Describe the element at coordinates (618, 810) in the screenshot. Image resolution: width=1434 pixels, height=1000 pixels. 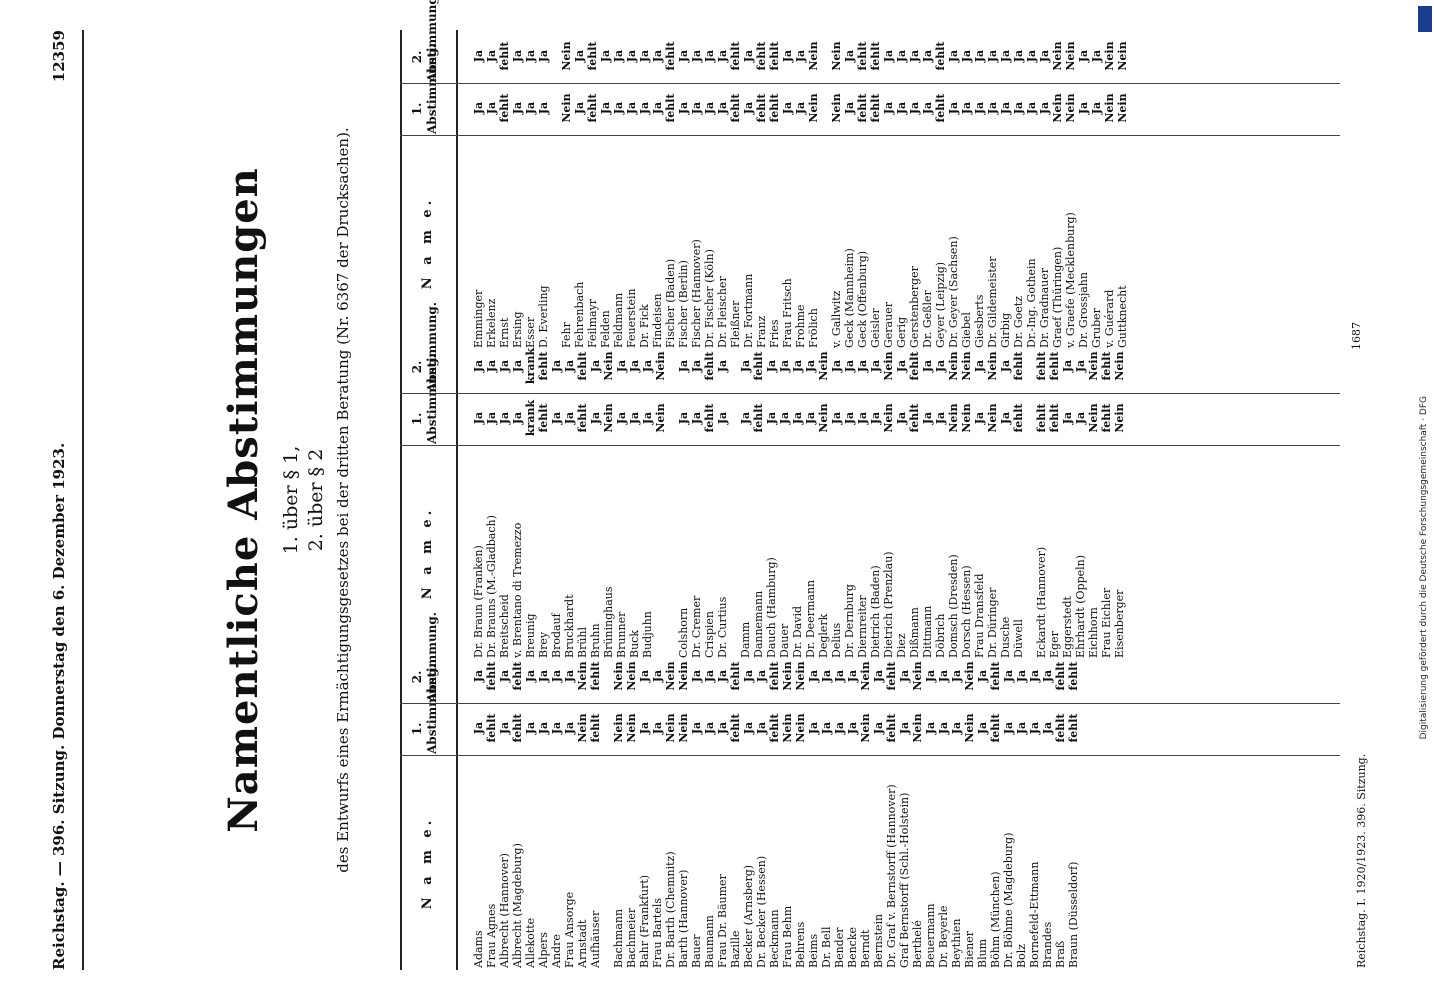
I see `table-row: Bachmann Nein Nein` at that location.